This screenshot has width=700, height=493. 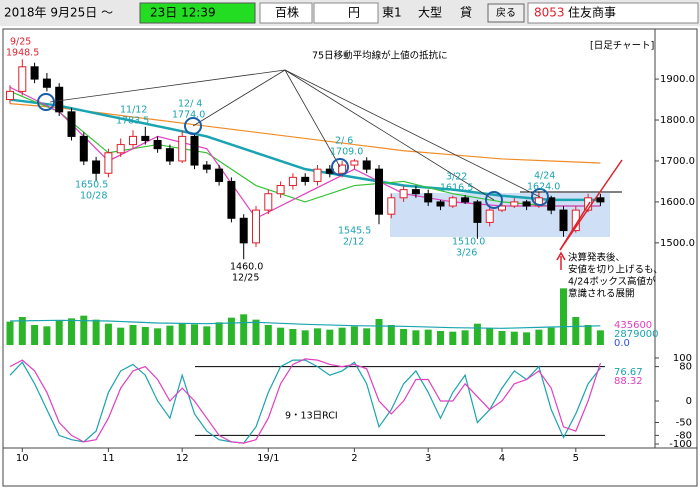 I want to click on rci-tick-label: 80, so click(x=685, y=367).